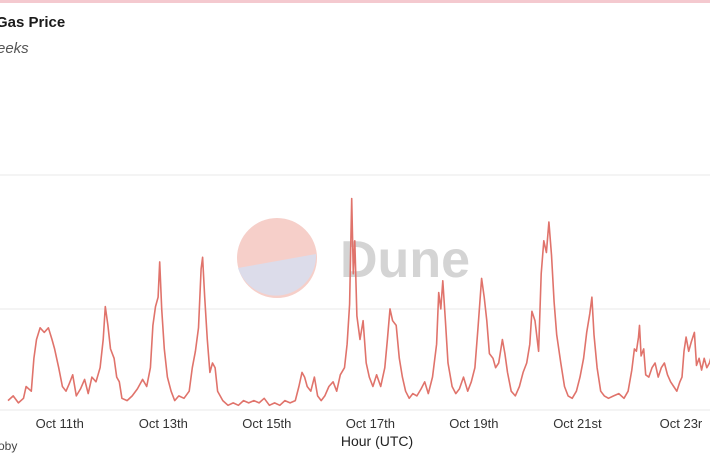  What do you see at coordinates (277, 275) in the screenshot?
I see `watermark-logo-bottom` at bounding box center [277, 275].